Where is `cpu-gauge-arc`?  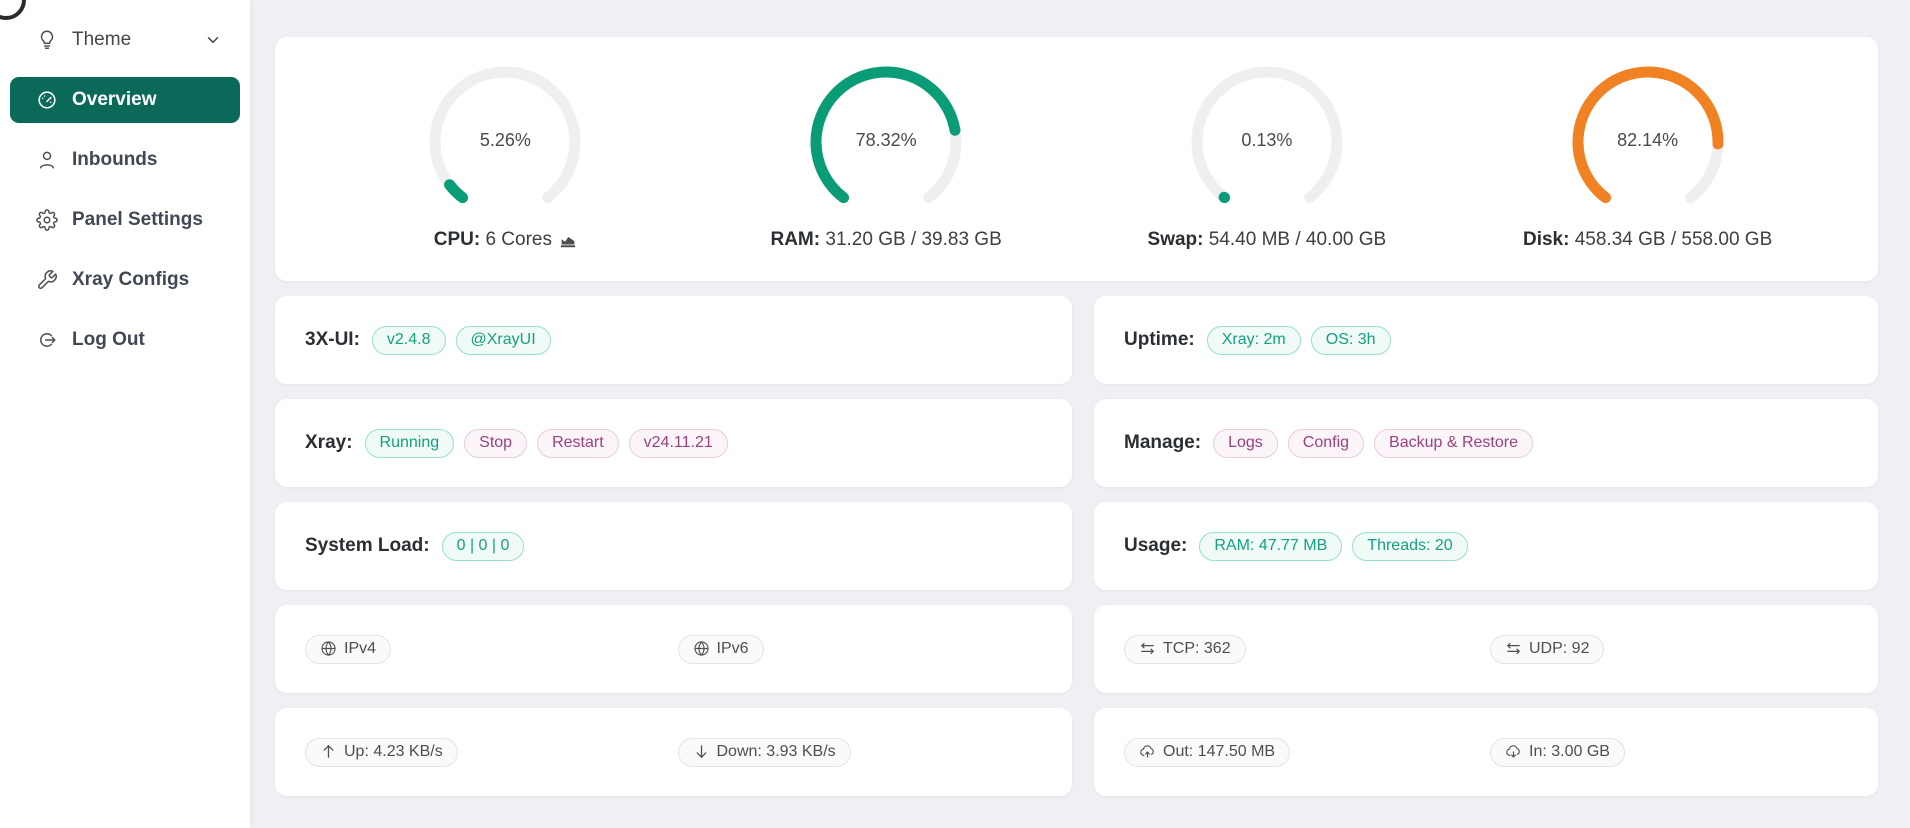 cpu-gauge-arc is located at coordinates (505, 142).